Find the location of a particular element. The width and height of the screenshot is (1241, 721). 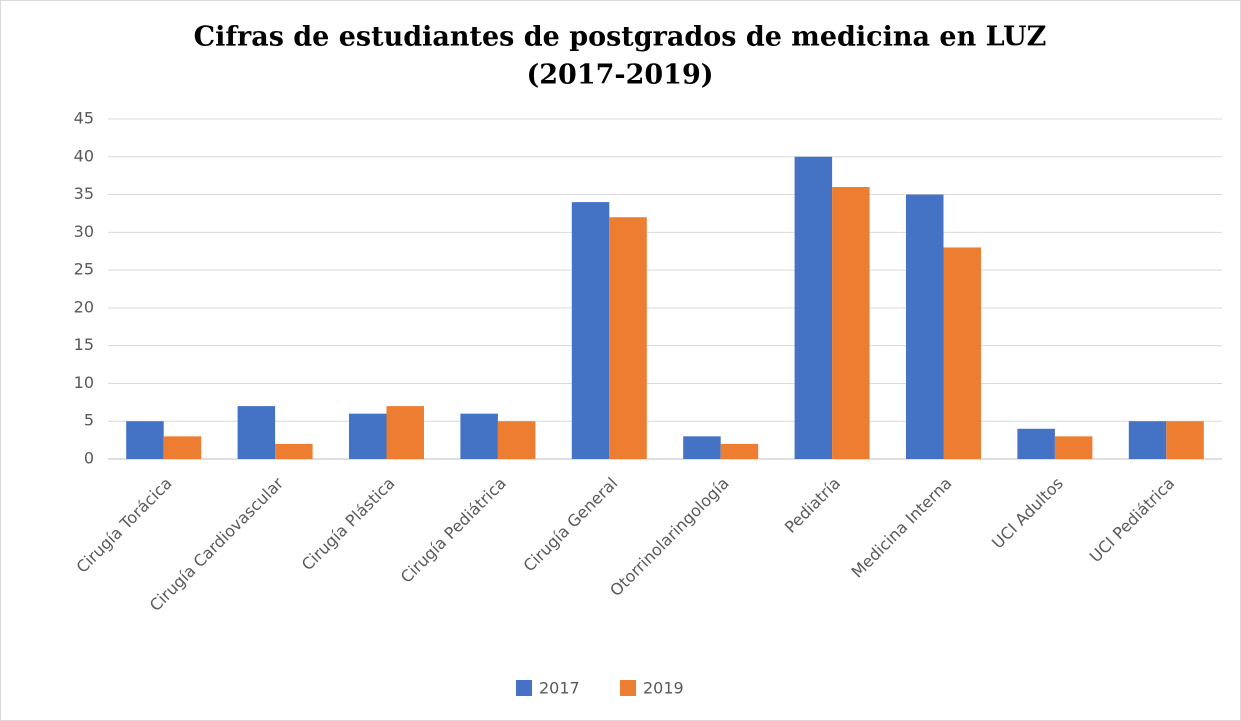

legend-label: 2019 is located at coordinates (663, 688).